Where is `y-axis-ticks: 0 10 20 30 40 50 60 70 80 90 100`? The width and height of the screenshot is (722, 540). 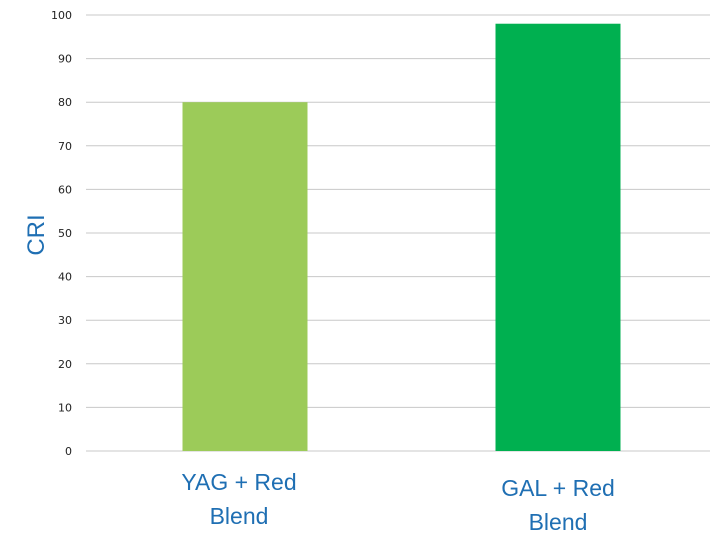
y-axis-ticks: 0 10 20 30 40 50 60 70 80 90 100 is located at coordinates (61, 233).